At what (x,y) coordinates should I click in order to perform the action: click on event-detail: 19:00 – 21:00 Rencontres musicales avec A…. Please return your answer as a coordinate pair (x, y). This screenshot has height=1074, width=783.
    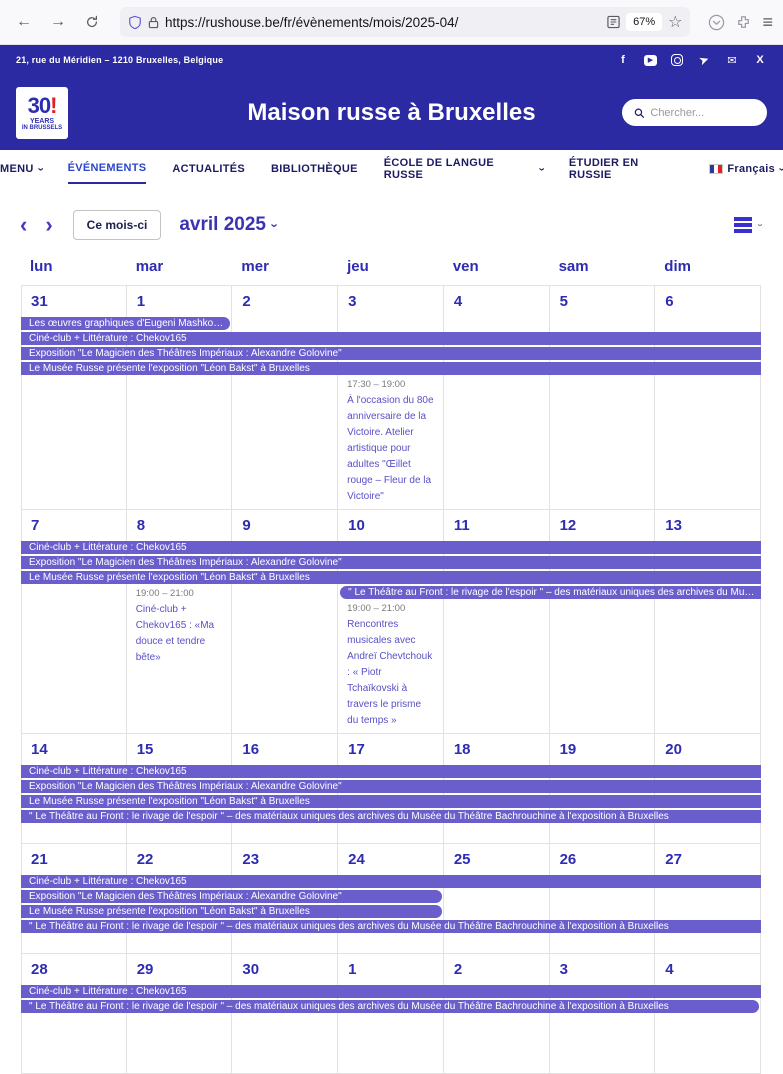
    Looking at the image, I should click on (391, 667).